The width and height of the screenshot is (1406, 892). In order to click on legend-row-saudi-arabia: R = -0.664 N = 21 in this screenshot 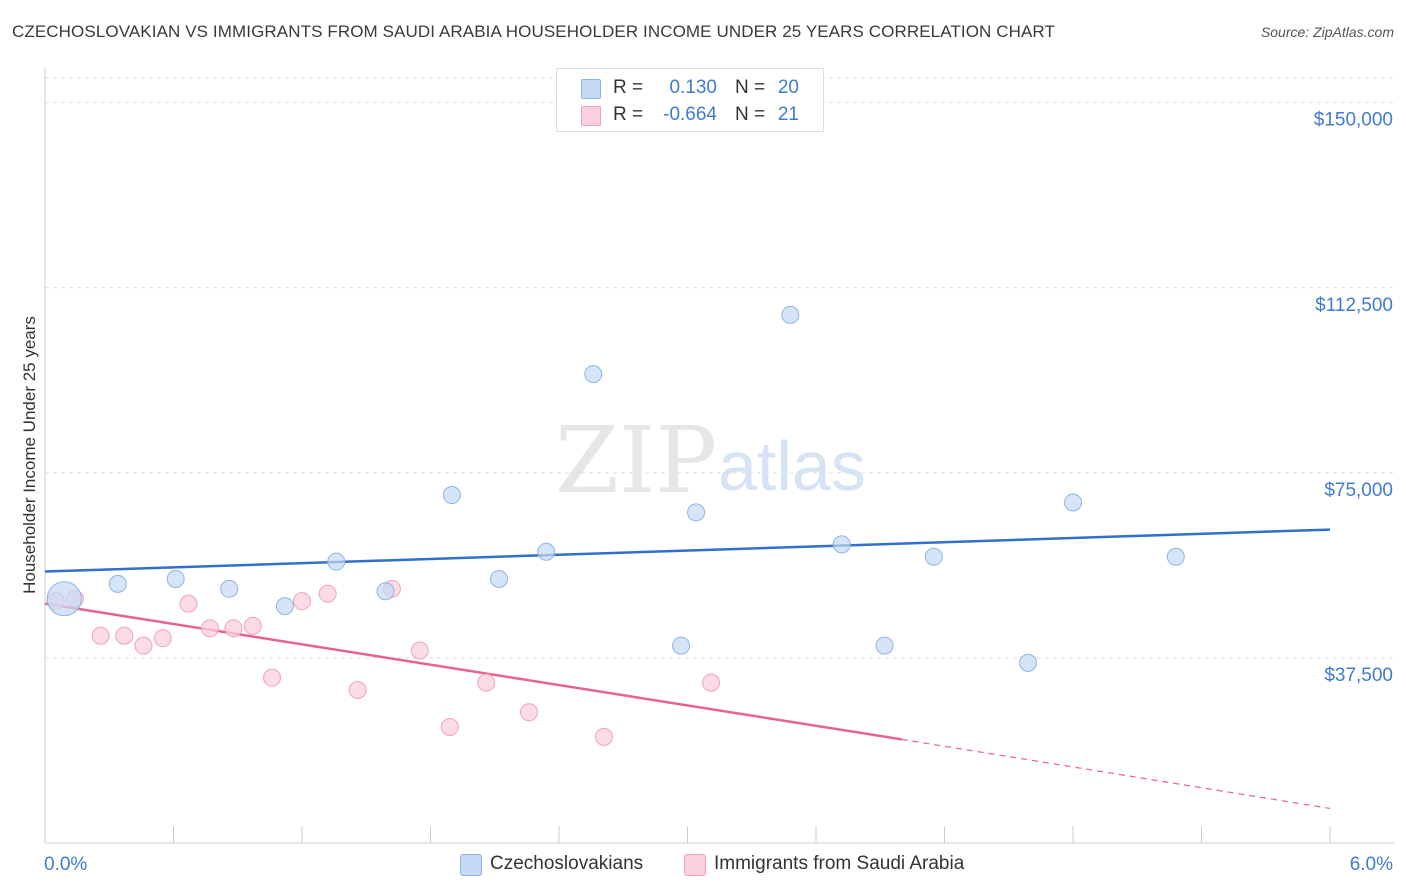, I will do `click(690, 115)`.